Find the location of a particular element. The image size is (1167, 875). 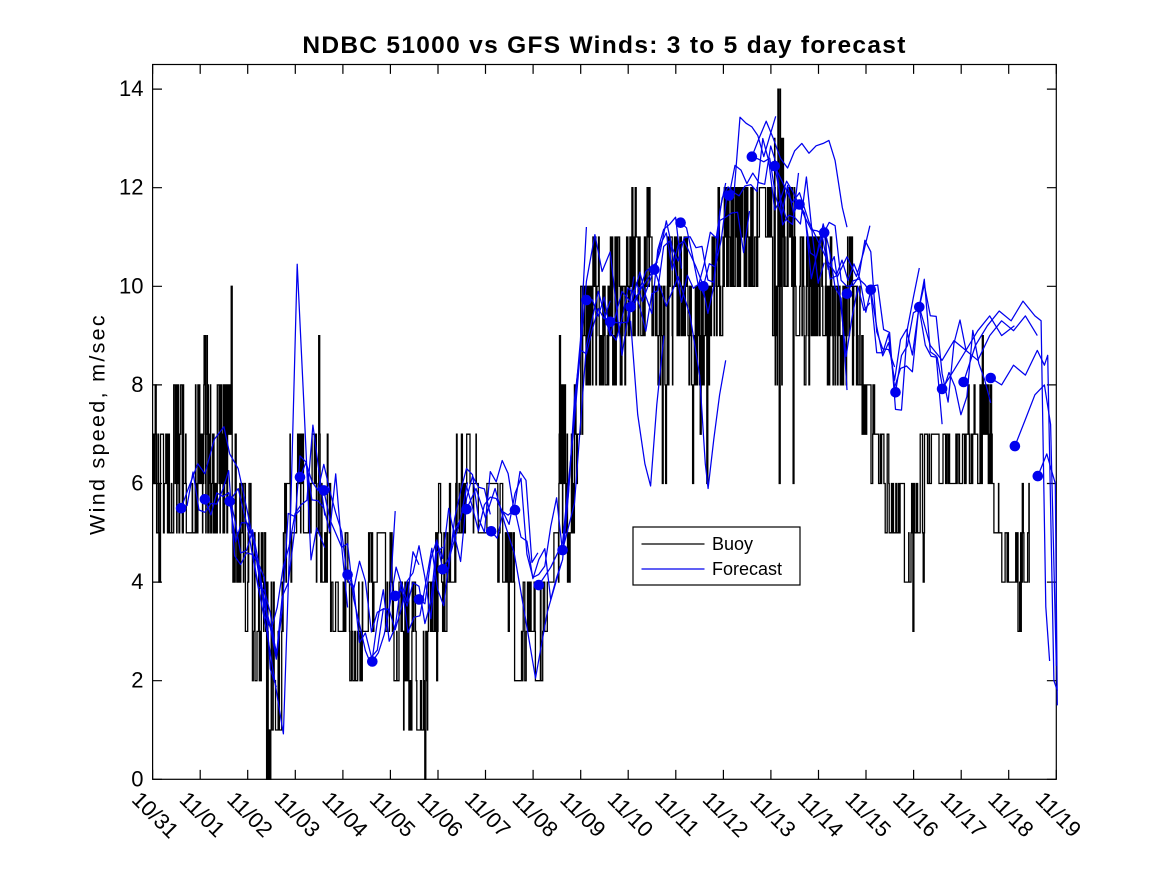

svg-text: 8 is located at coordinates (137, 384).